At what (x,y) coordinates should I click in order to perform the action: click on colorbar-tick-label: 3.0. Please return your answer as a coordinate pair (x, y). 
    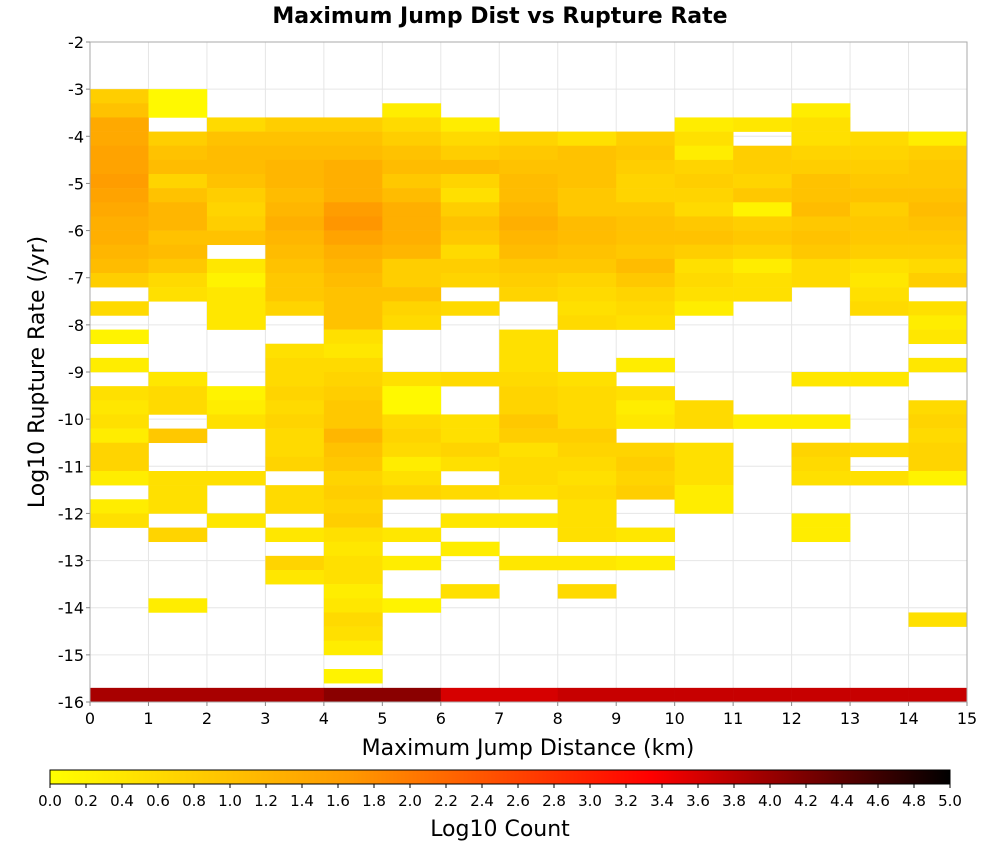
    Looking at the image, I should click on (590, 801).